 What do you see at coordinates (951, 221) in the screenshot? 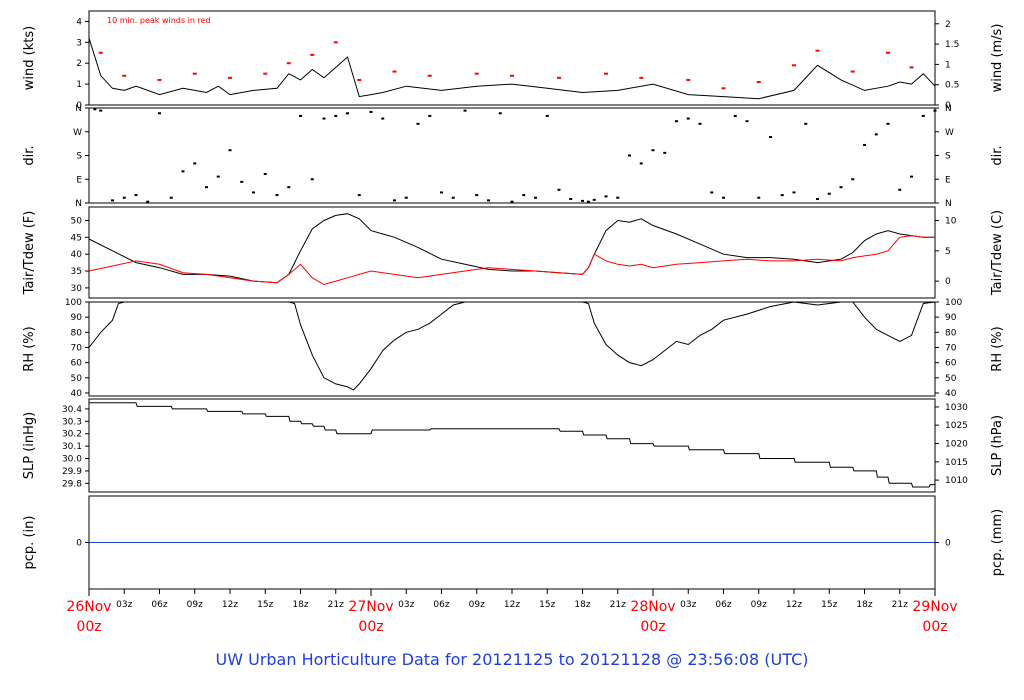
I see `temp-right-tick-label: 10` at bounding box center [951, 221].